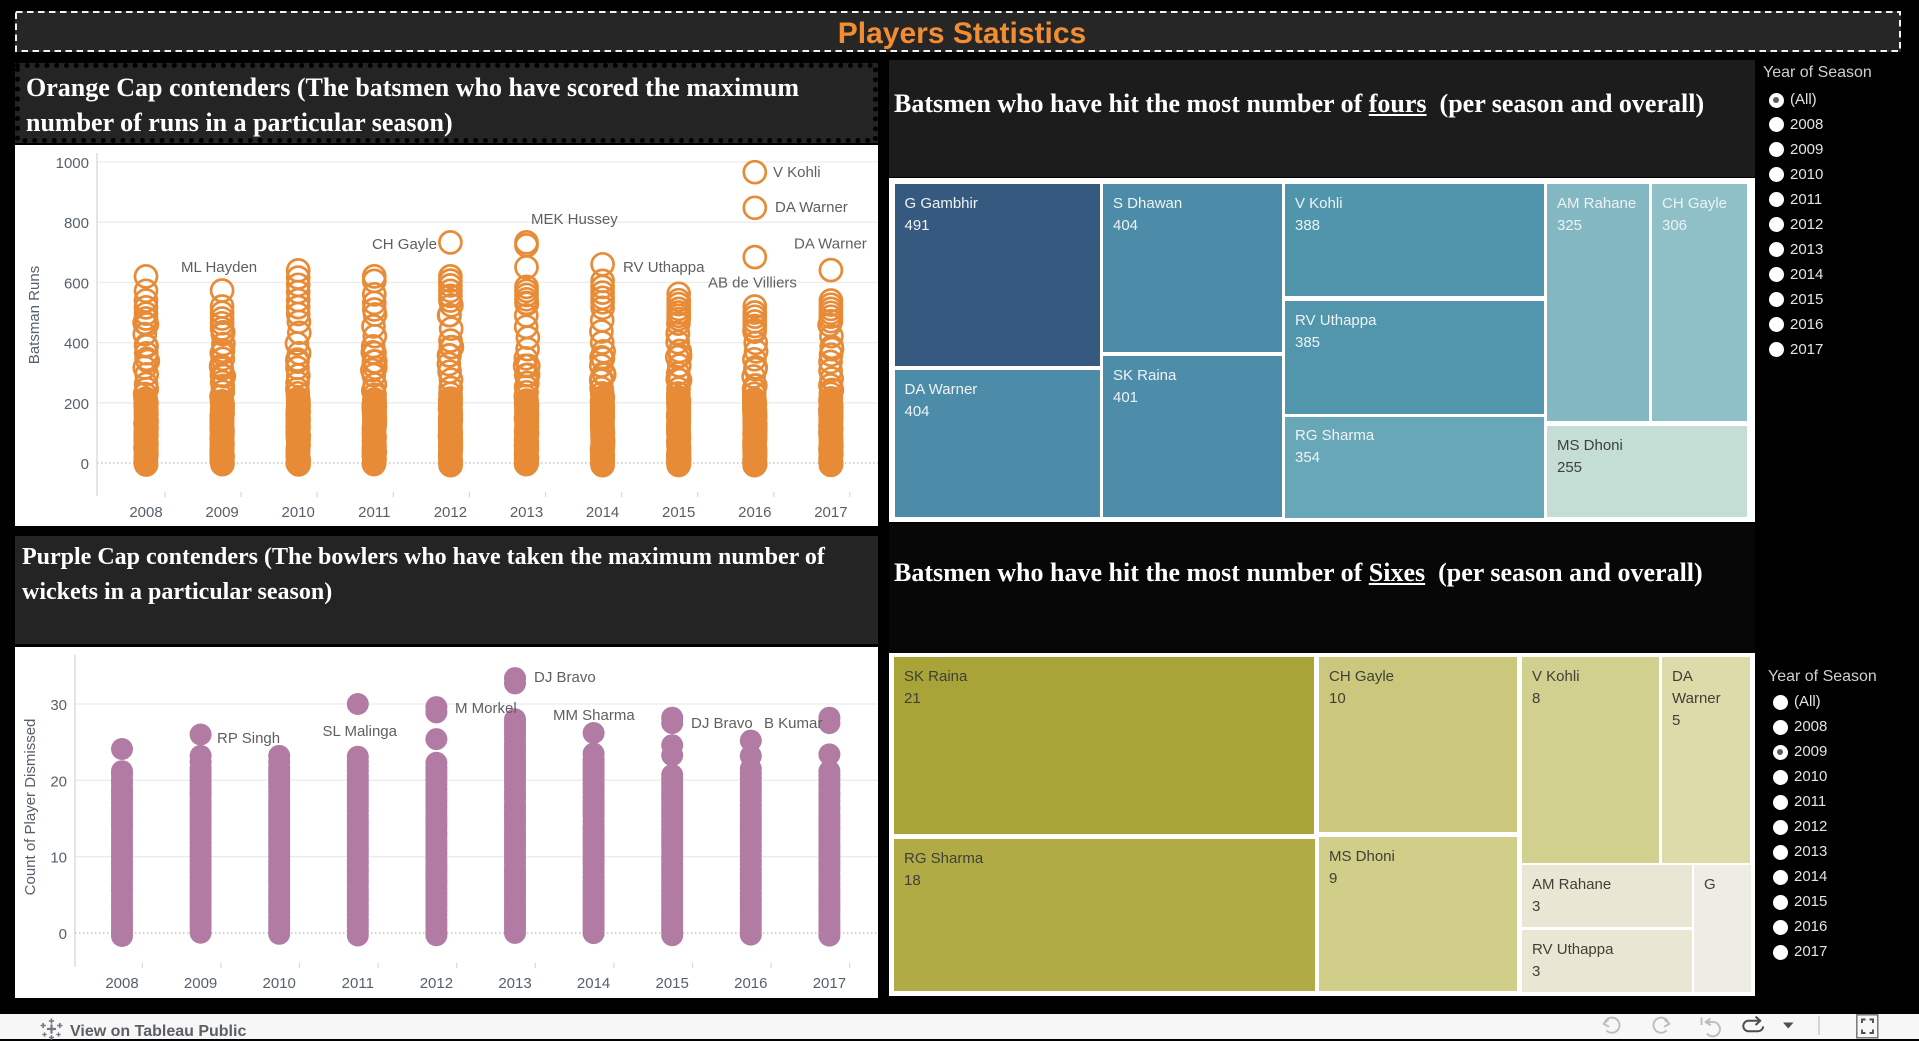  What do you see at coordinates (76, 344) in the screenshot?
I see `svg-text: 400` at bounding box center [76, 344].